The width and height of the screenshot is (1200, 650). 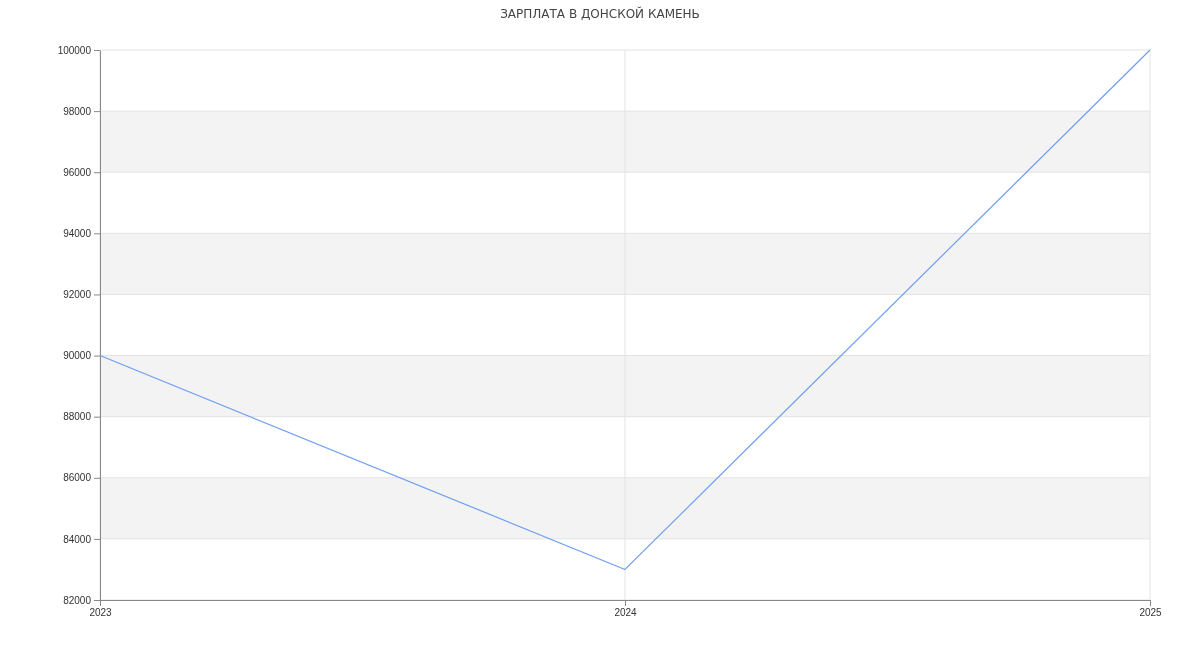 What do you see at coordinates (77, 111) in the screenshot?
I see `y-tick-label: 98000` at bounding box center [77, 111].